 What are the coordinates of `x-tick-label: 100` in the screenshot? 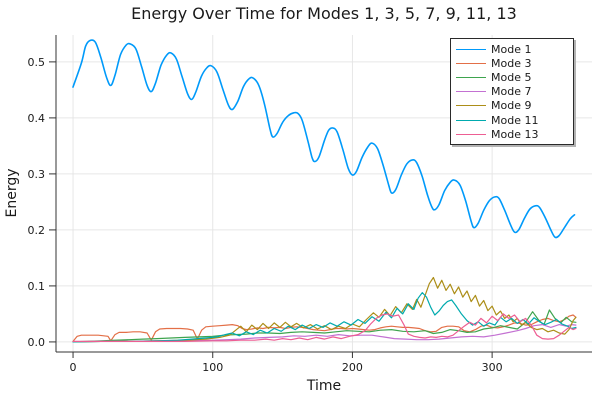 It's located at (212, 367).